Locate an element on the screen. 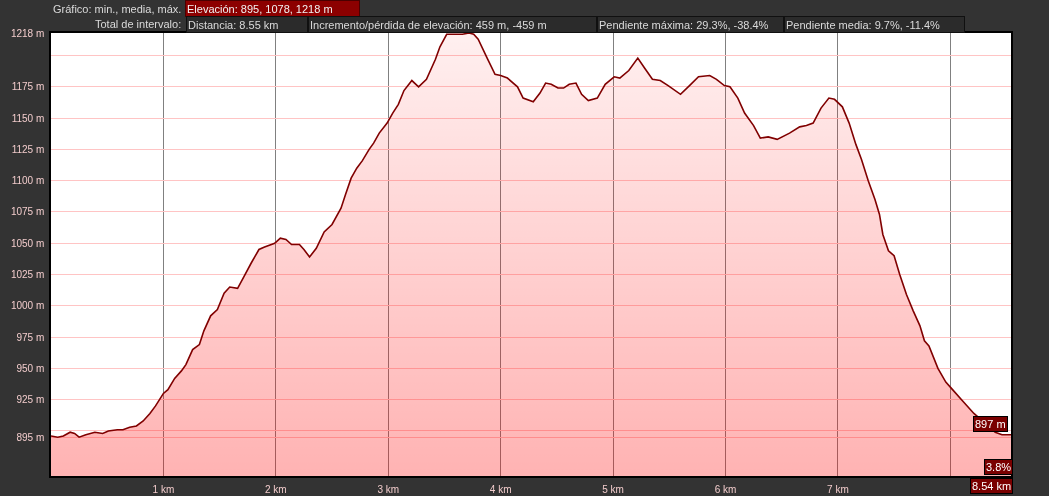  y-tick-label: 925 m is located at coordinates (30, 400).